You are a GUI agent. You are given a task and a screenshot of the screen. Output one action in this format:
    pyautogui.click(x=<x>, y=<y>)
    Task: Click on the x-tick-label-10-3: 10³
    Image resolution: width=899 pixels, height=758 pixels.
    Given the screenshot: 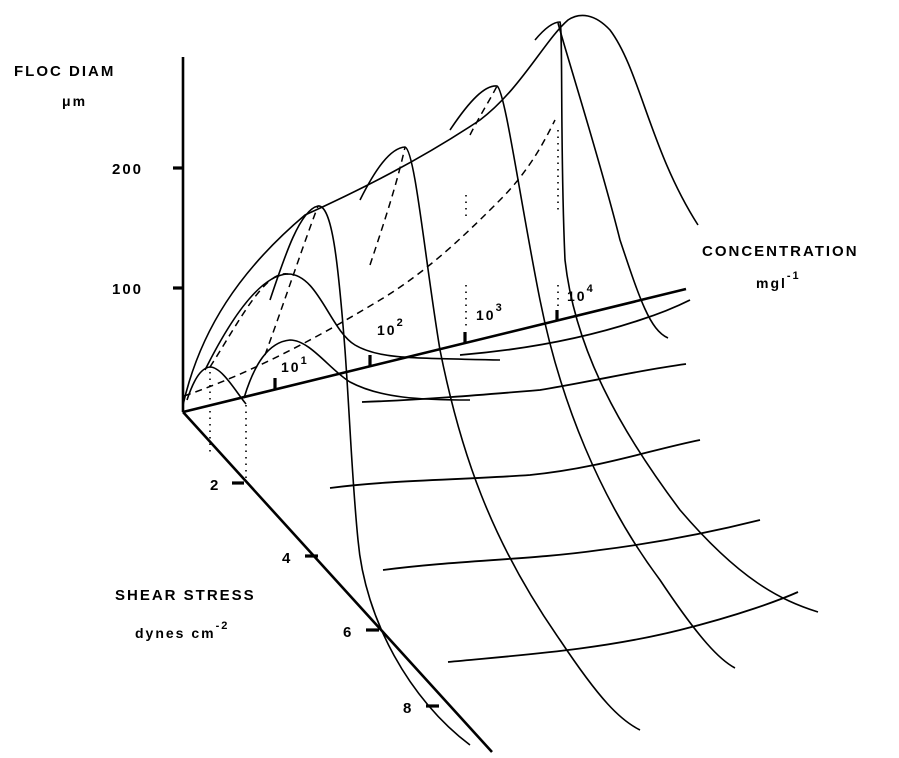 What is the action you would take?
    pyautogui.click(x=490, y=312)
    